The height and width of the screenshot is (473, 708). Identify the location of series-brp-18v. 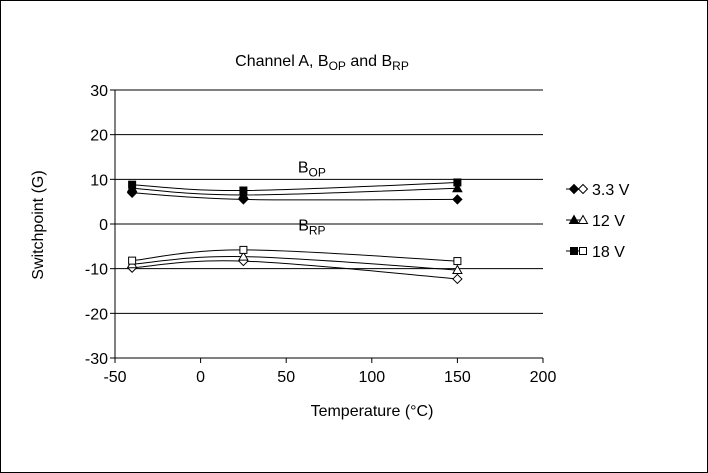
(295, 255).